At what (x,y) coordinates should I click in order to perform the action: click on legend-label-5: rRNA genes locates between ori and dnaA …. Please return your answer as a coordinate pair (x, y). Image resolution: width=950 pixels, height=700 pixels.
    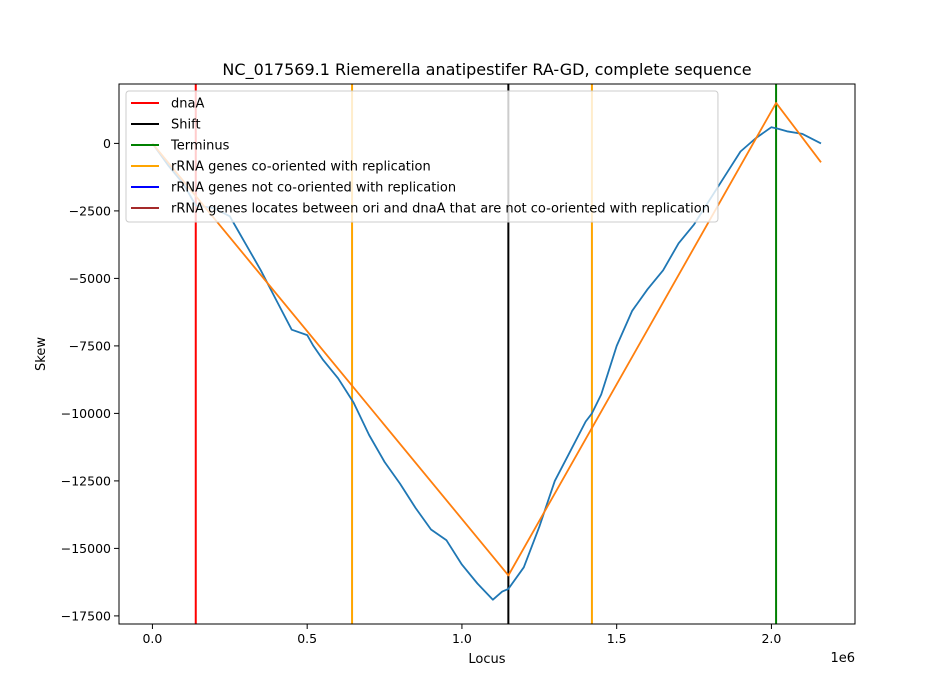
    Looking at the image, I should click on (440, 209).